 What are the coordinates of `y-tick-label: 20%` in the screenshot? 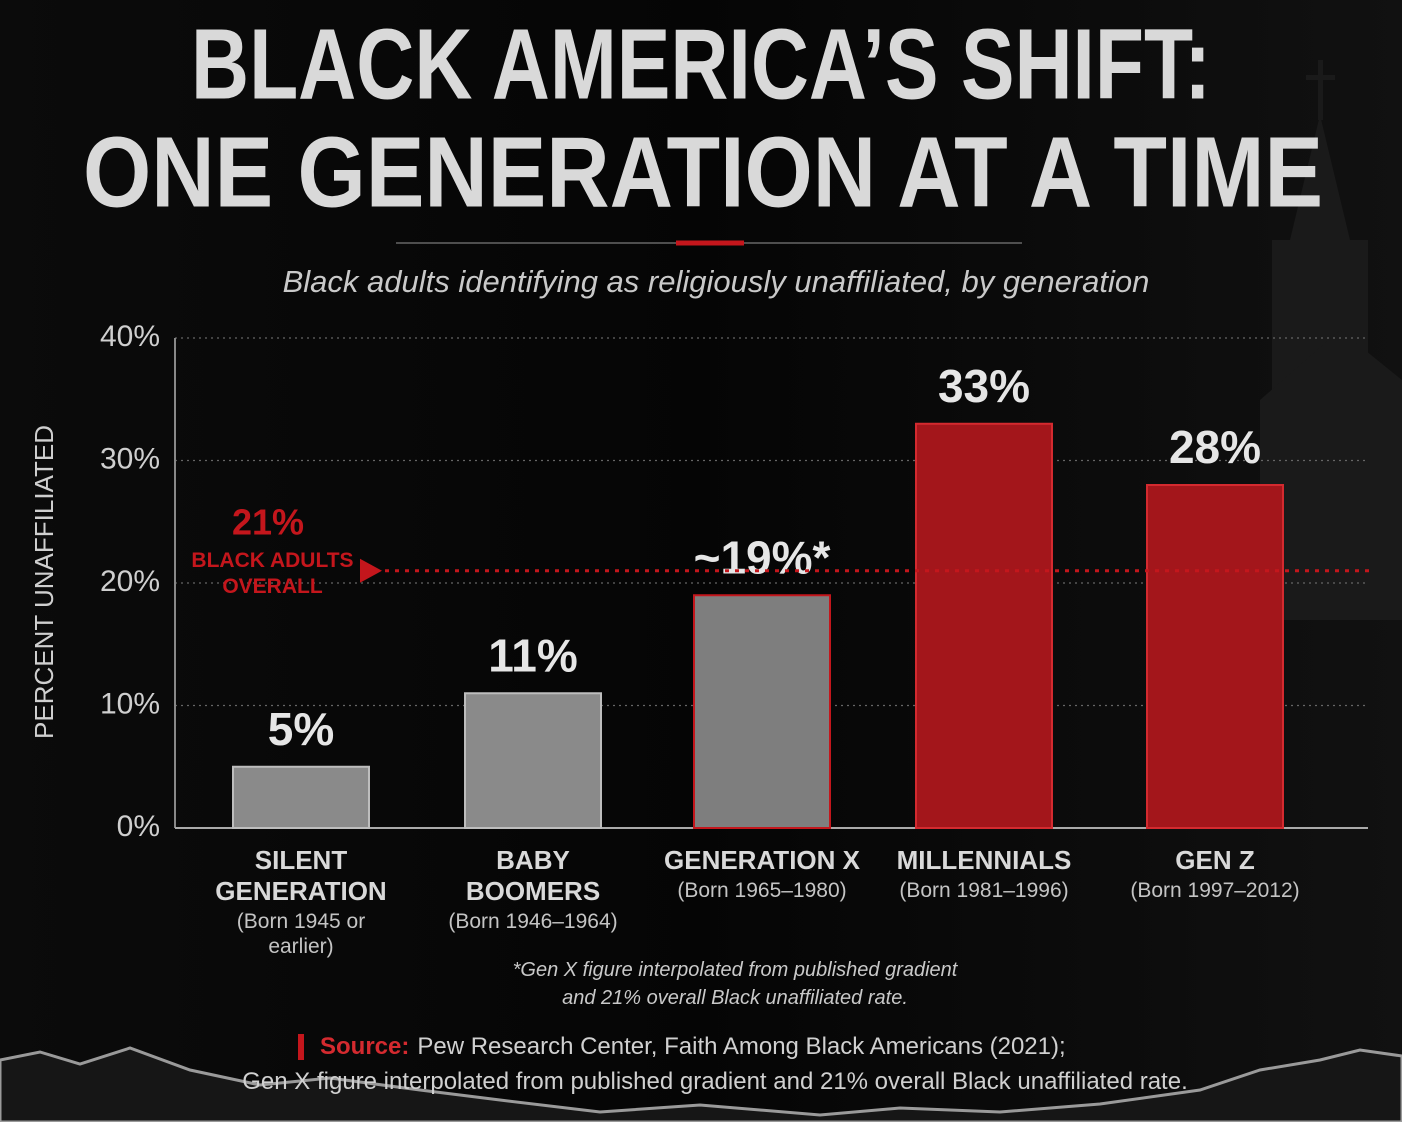 It's located at (130, 581).